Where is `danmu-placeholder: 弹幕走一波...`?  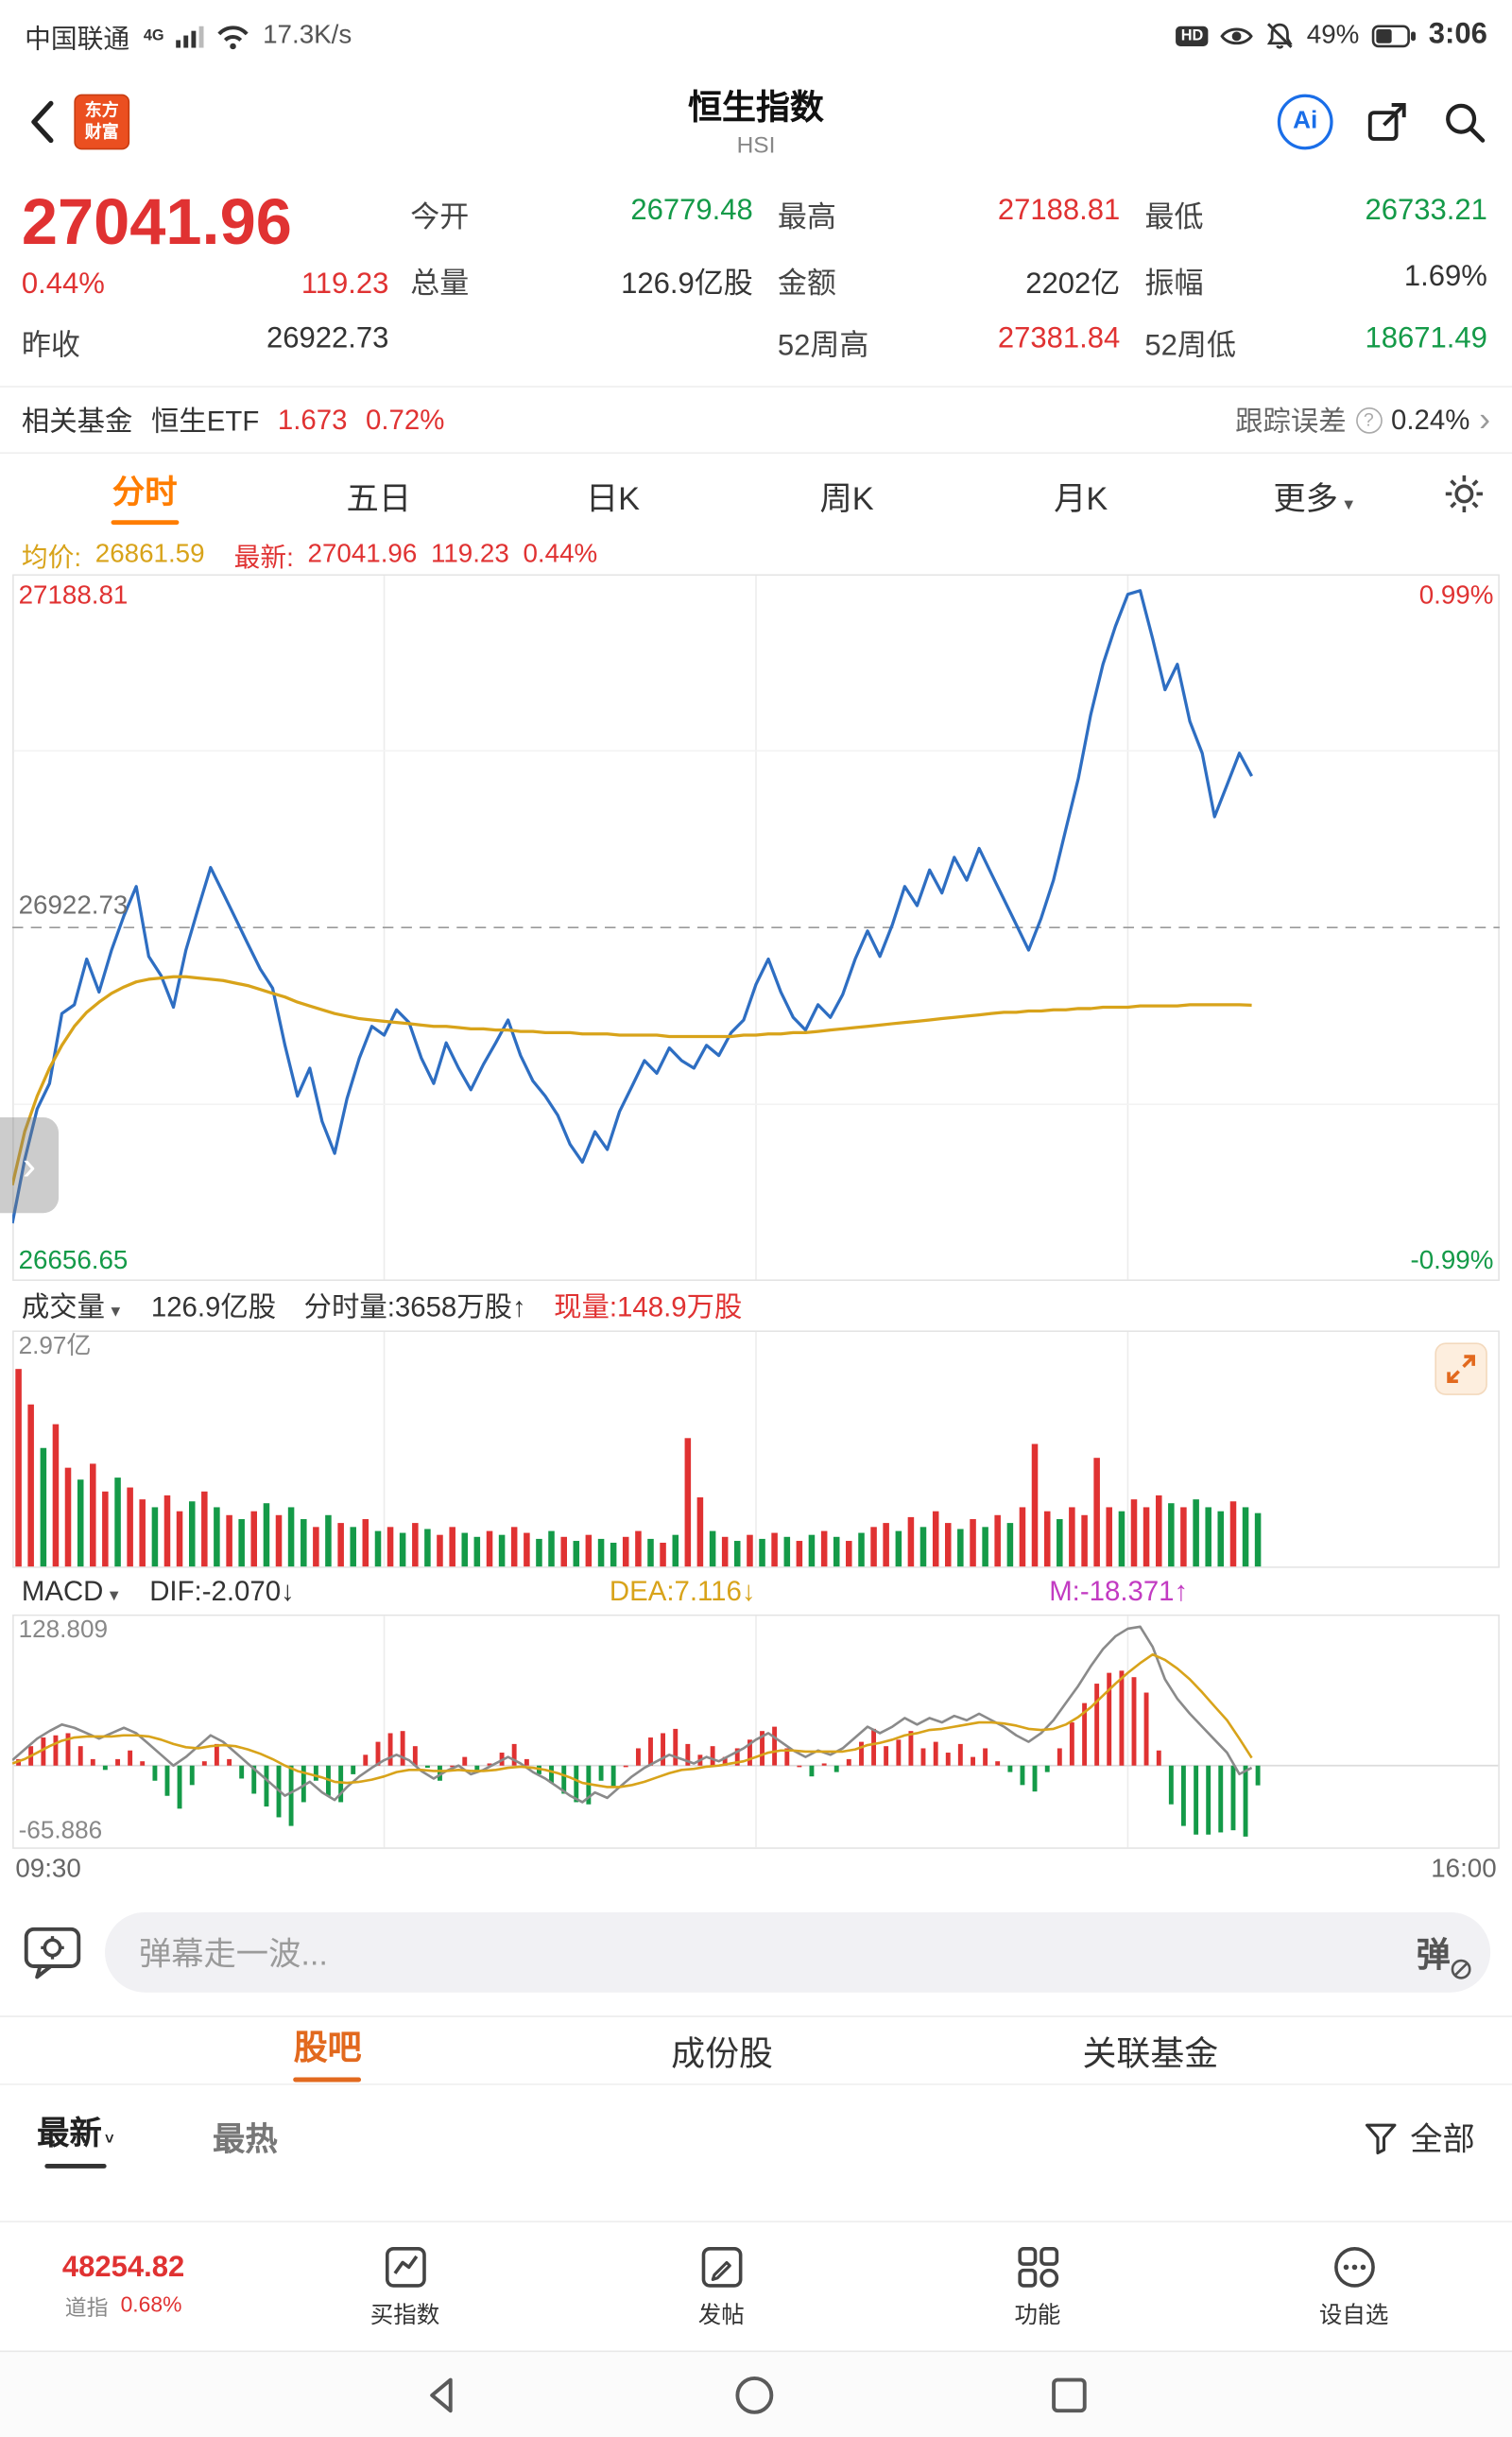 danmu-placeholder: 弹幕走一波... is located at coordinates (233, 1955).